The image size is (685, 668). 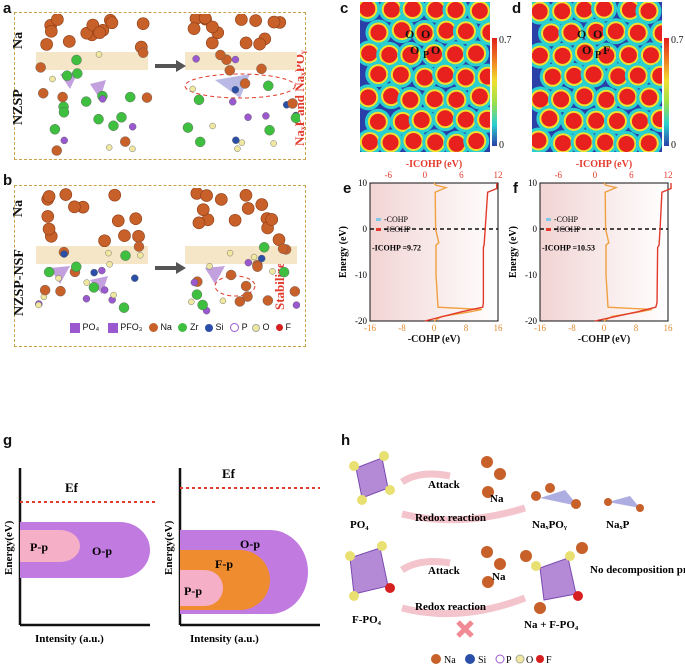 I want to click on h-naxp-na2, so click(x=640, y=508).